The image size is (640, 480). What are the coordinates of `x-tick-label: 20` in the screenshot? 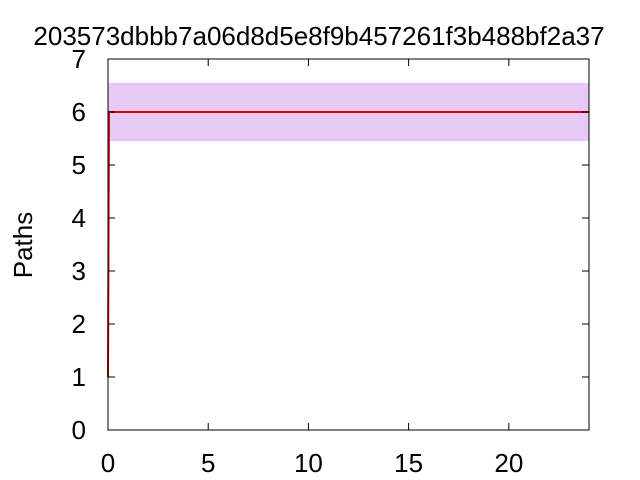 It's located at (508, 463).